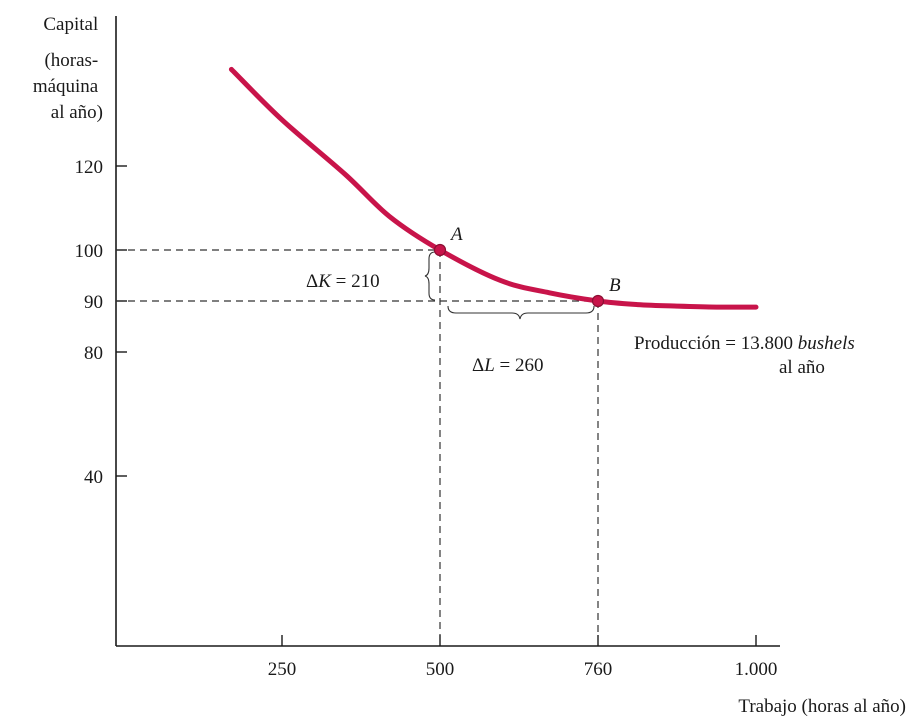  What do you see at coordinates (440, 250) in the screenshot?
I see `point-A` at bounding box center [440, 250].